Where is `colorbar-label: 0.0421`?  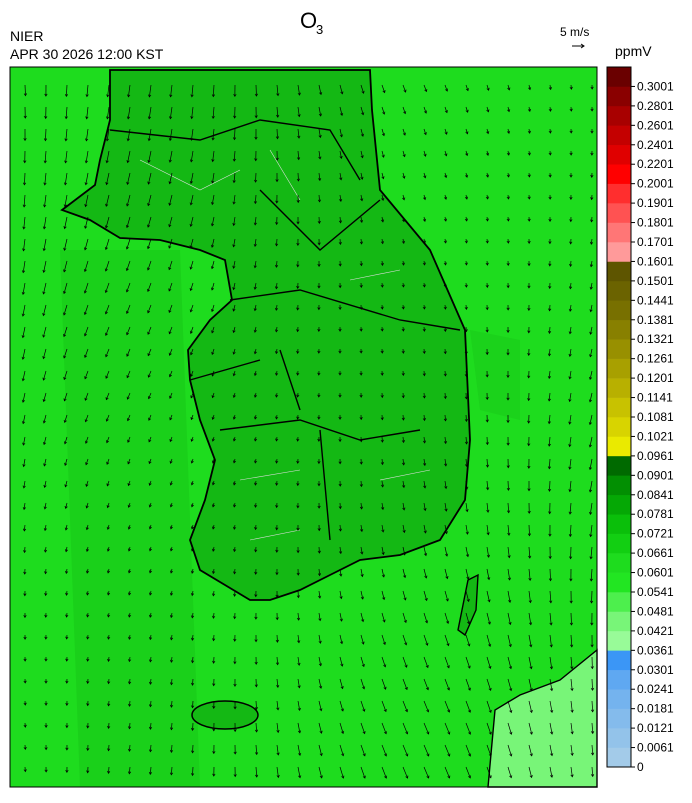 colorbar-label: 0.0421 is located at coordinates (655, 631).